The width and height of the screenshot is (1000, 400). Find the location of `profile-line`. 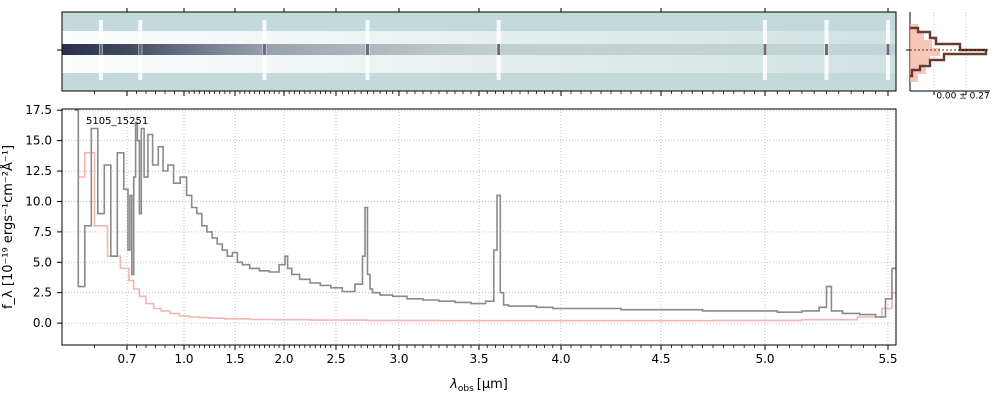

profile-line is located at coordinates (949, 52).